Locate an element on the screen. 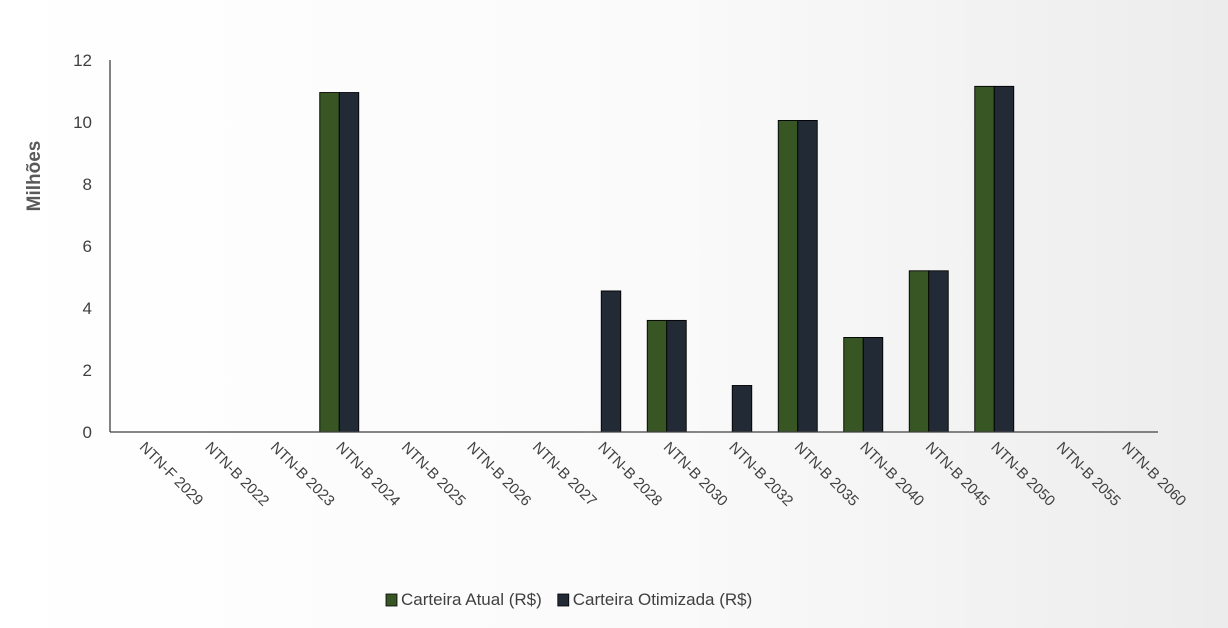 This screenshot has width=1228, height=628. x-category-label: NTN-F 2029 is located at coordinates (171, 474).